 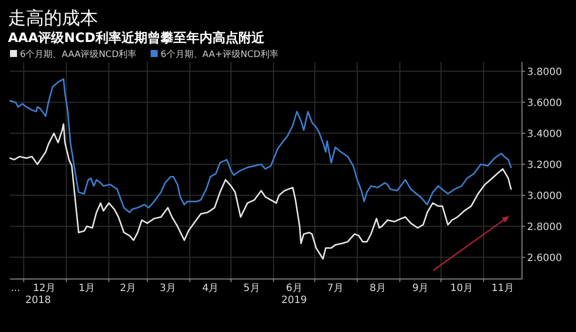 I want to click on chart-subtitle: AAA评级NCD利率近期曾攀至年内高点附近, so click(x=137, y=38).